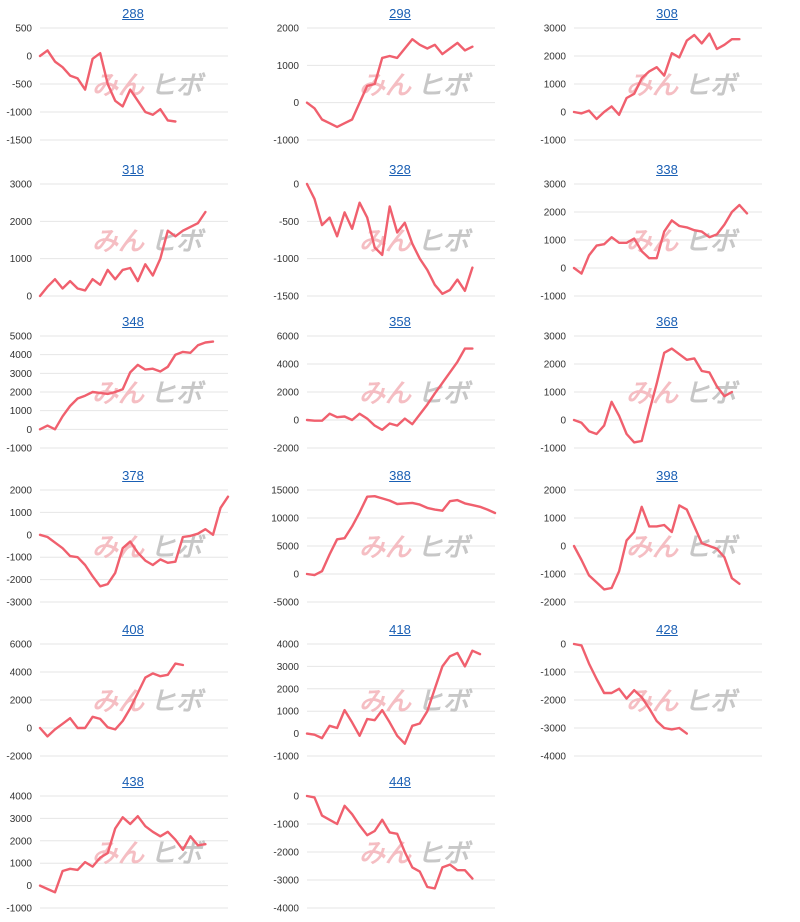  I want to click on chart-svg: 500 0 -500 -1000 -1500 みん ヒボ, so click(117, 85).